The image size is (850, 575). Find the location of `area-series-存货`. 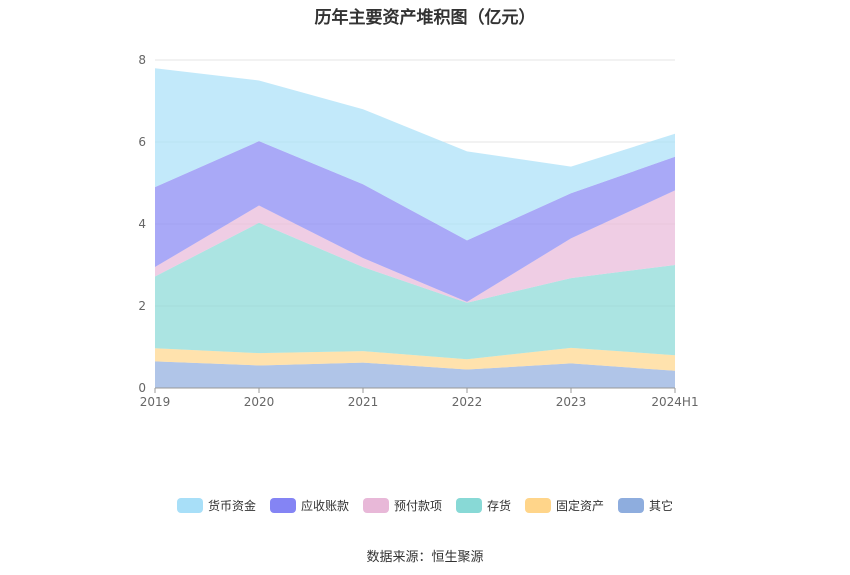

area-series-存货 is located at coordinates (415, 291).